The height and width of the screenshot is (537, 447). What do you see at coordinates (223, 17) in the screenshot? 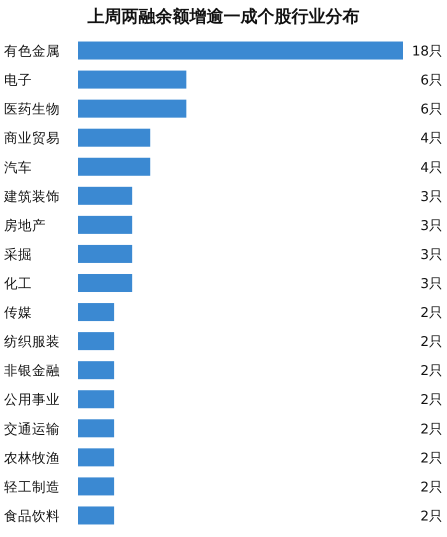
I see `chart-title: 上周两融余额增逾一成个股行业分布` at bounding box center [223, 17].